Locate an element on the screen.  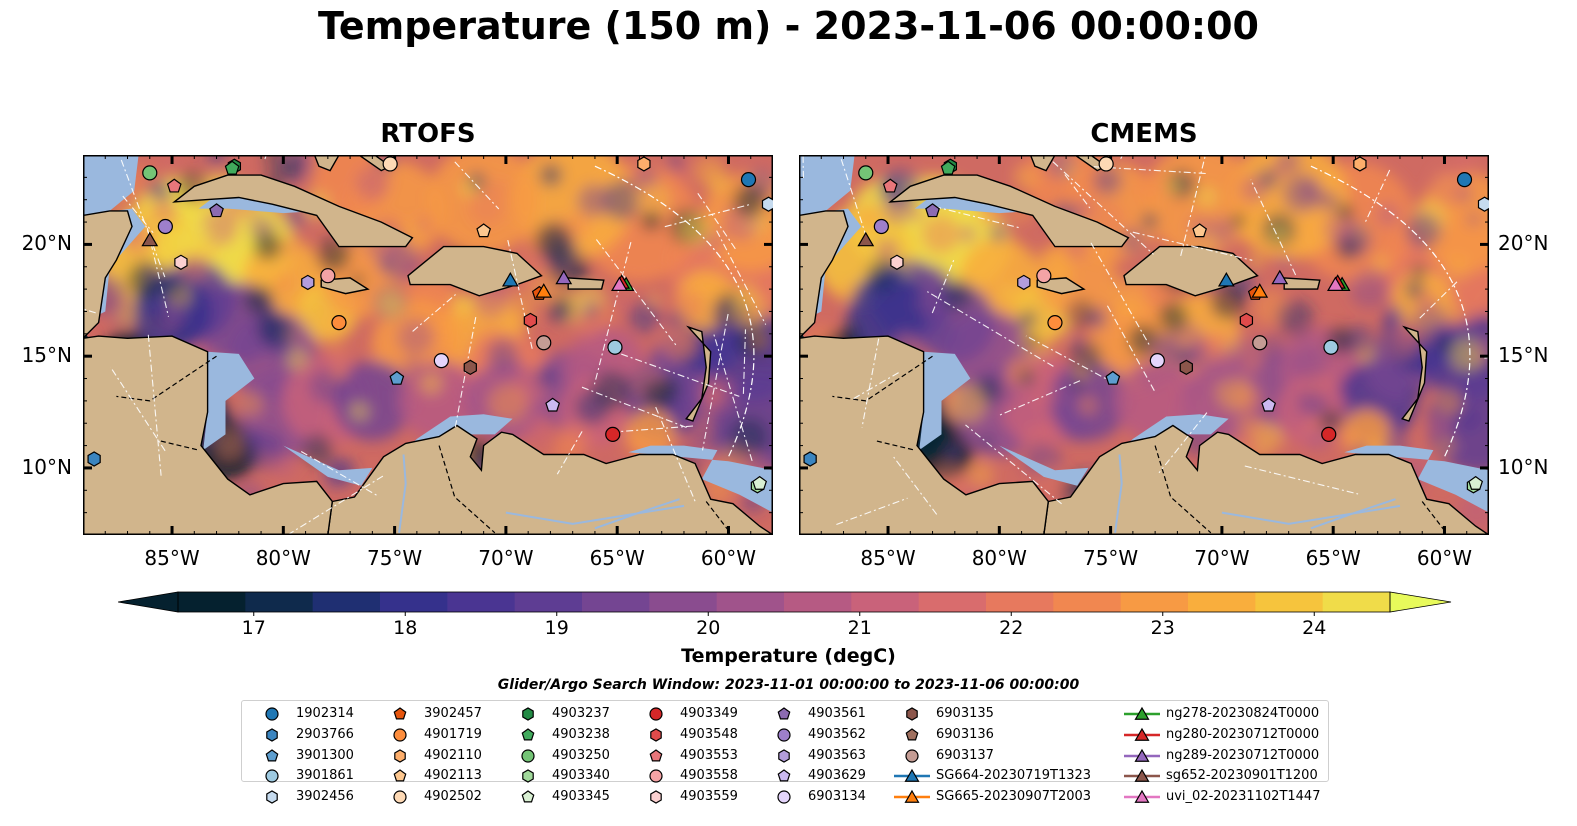
platform-marker-uvi_02-20231102t1447 is located at coordinates (1335, 283).